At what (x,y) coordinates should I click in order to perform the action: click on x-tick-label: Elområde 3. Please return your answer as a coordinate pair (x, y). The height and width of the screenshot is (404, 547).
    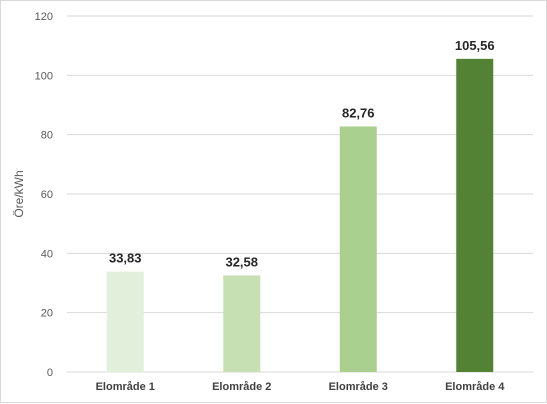
    Looking at the image, I should click on (358, 387).